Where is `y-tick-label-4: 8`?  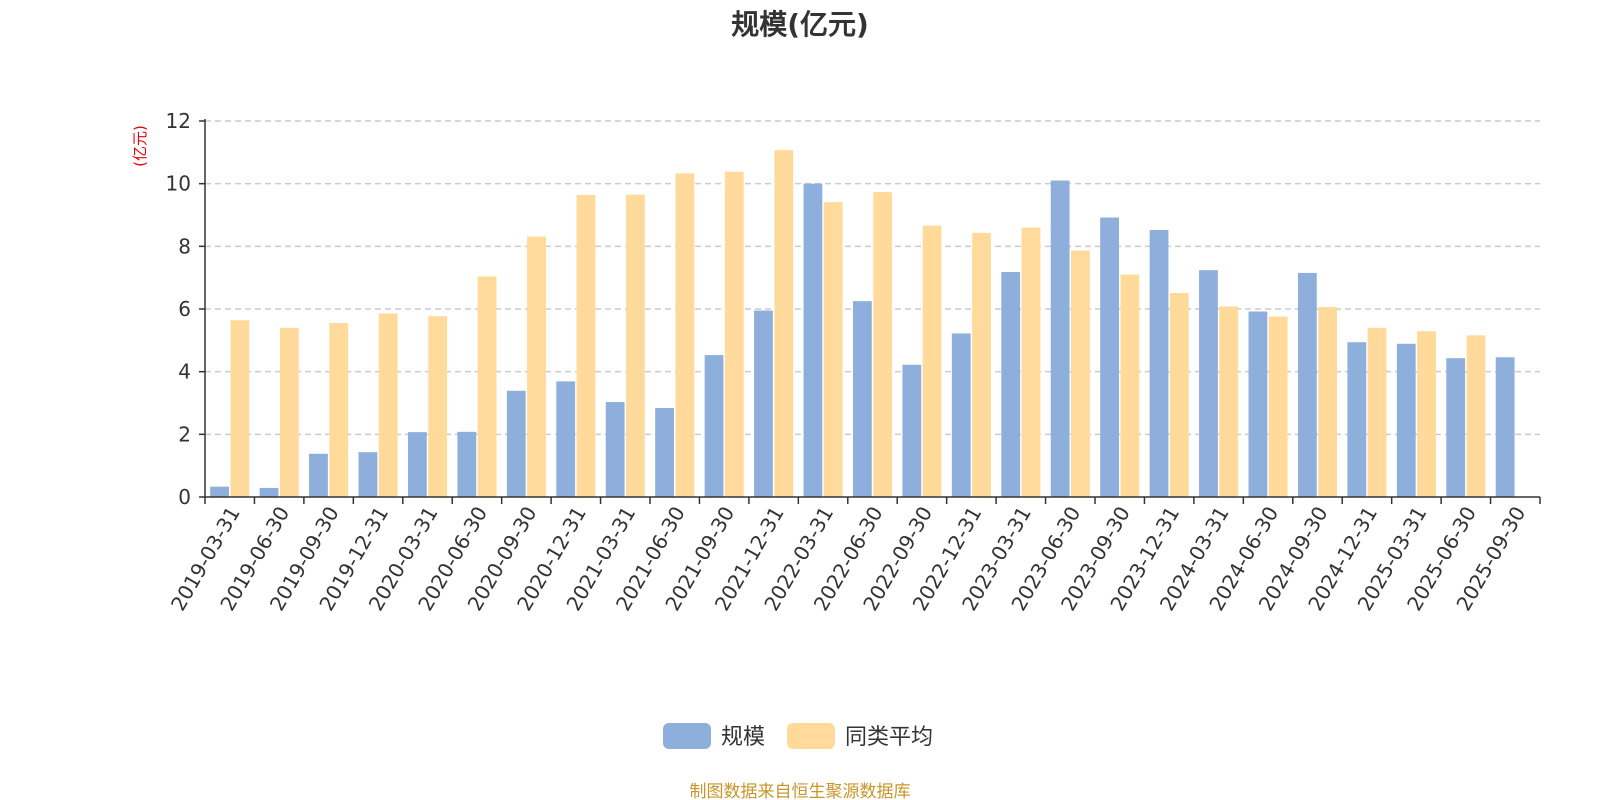
y-tick-label-4: 8 is located at coordinates (184, 246).